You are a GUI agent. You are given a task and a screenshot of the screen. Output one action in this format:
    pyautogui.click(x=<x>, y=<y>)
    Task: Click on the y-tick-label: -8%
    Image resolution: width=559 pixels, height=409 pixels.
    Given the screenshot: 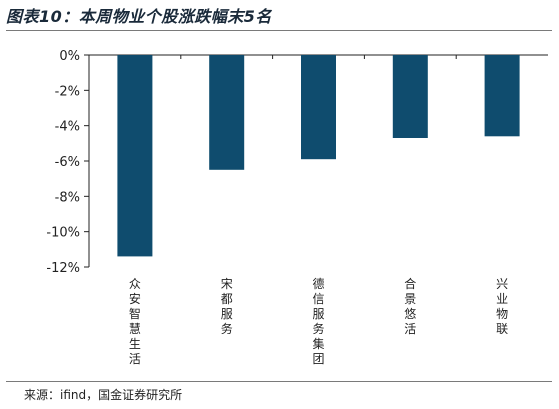 What is the action you would take?
    pyautogui.click(x=67, y=197)
    